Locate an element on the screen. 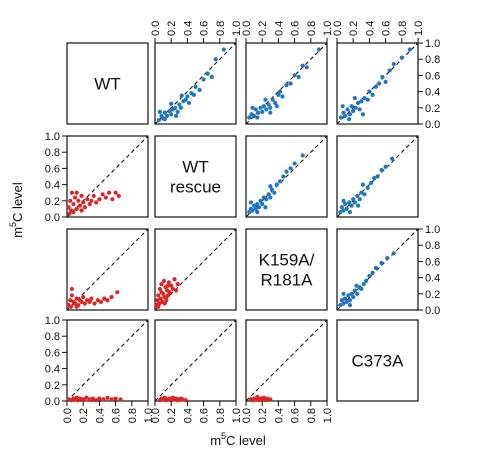 The image size is (480, 449). reference-line-r3-c2 is located at coordinates (286, 360).